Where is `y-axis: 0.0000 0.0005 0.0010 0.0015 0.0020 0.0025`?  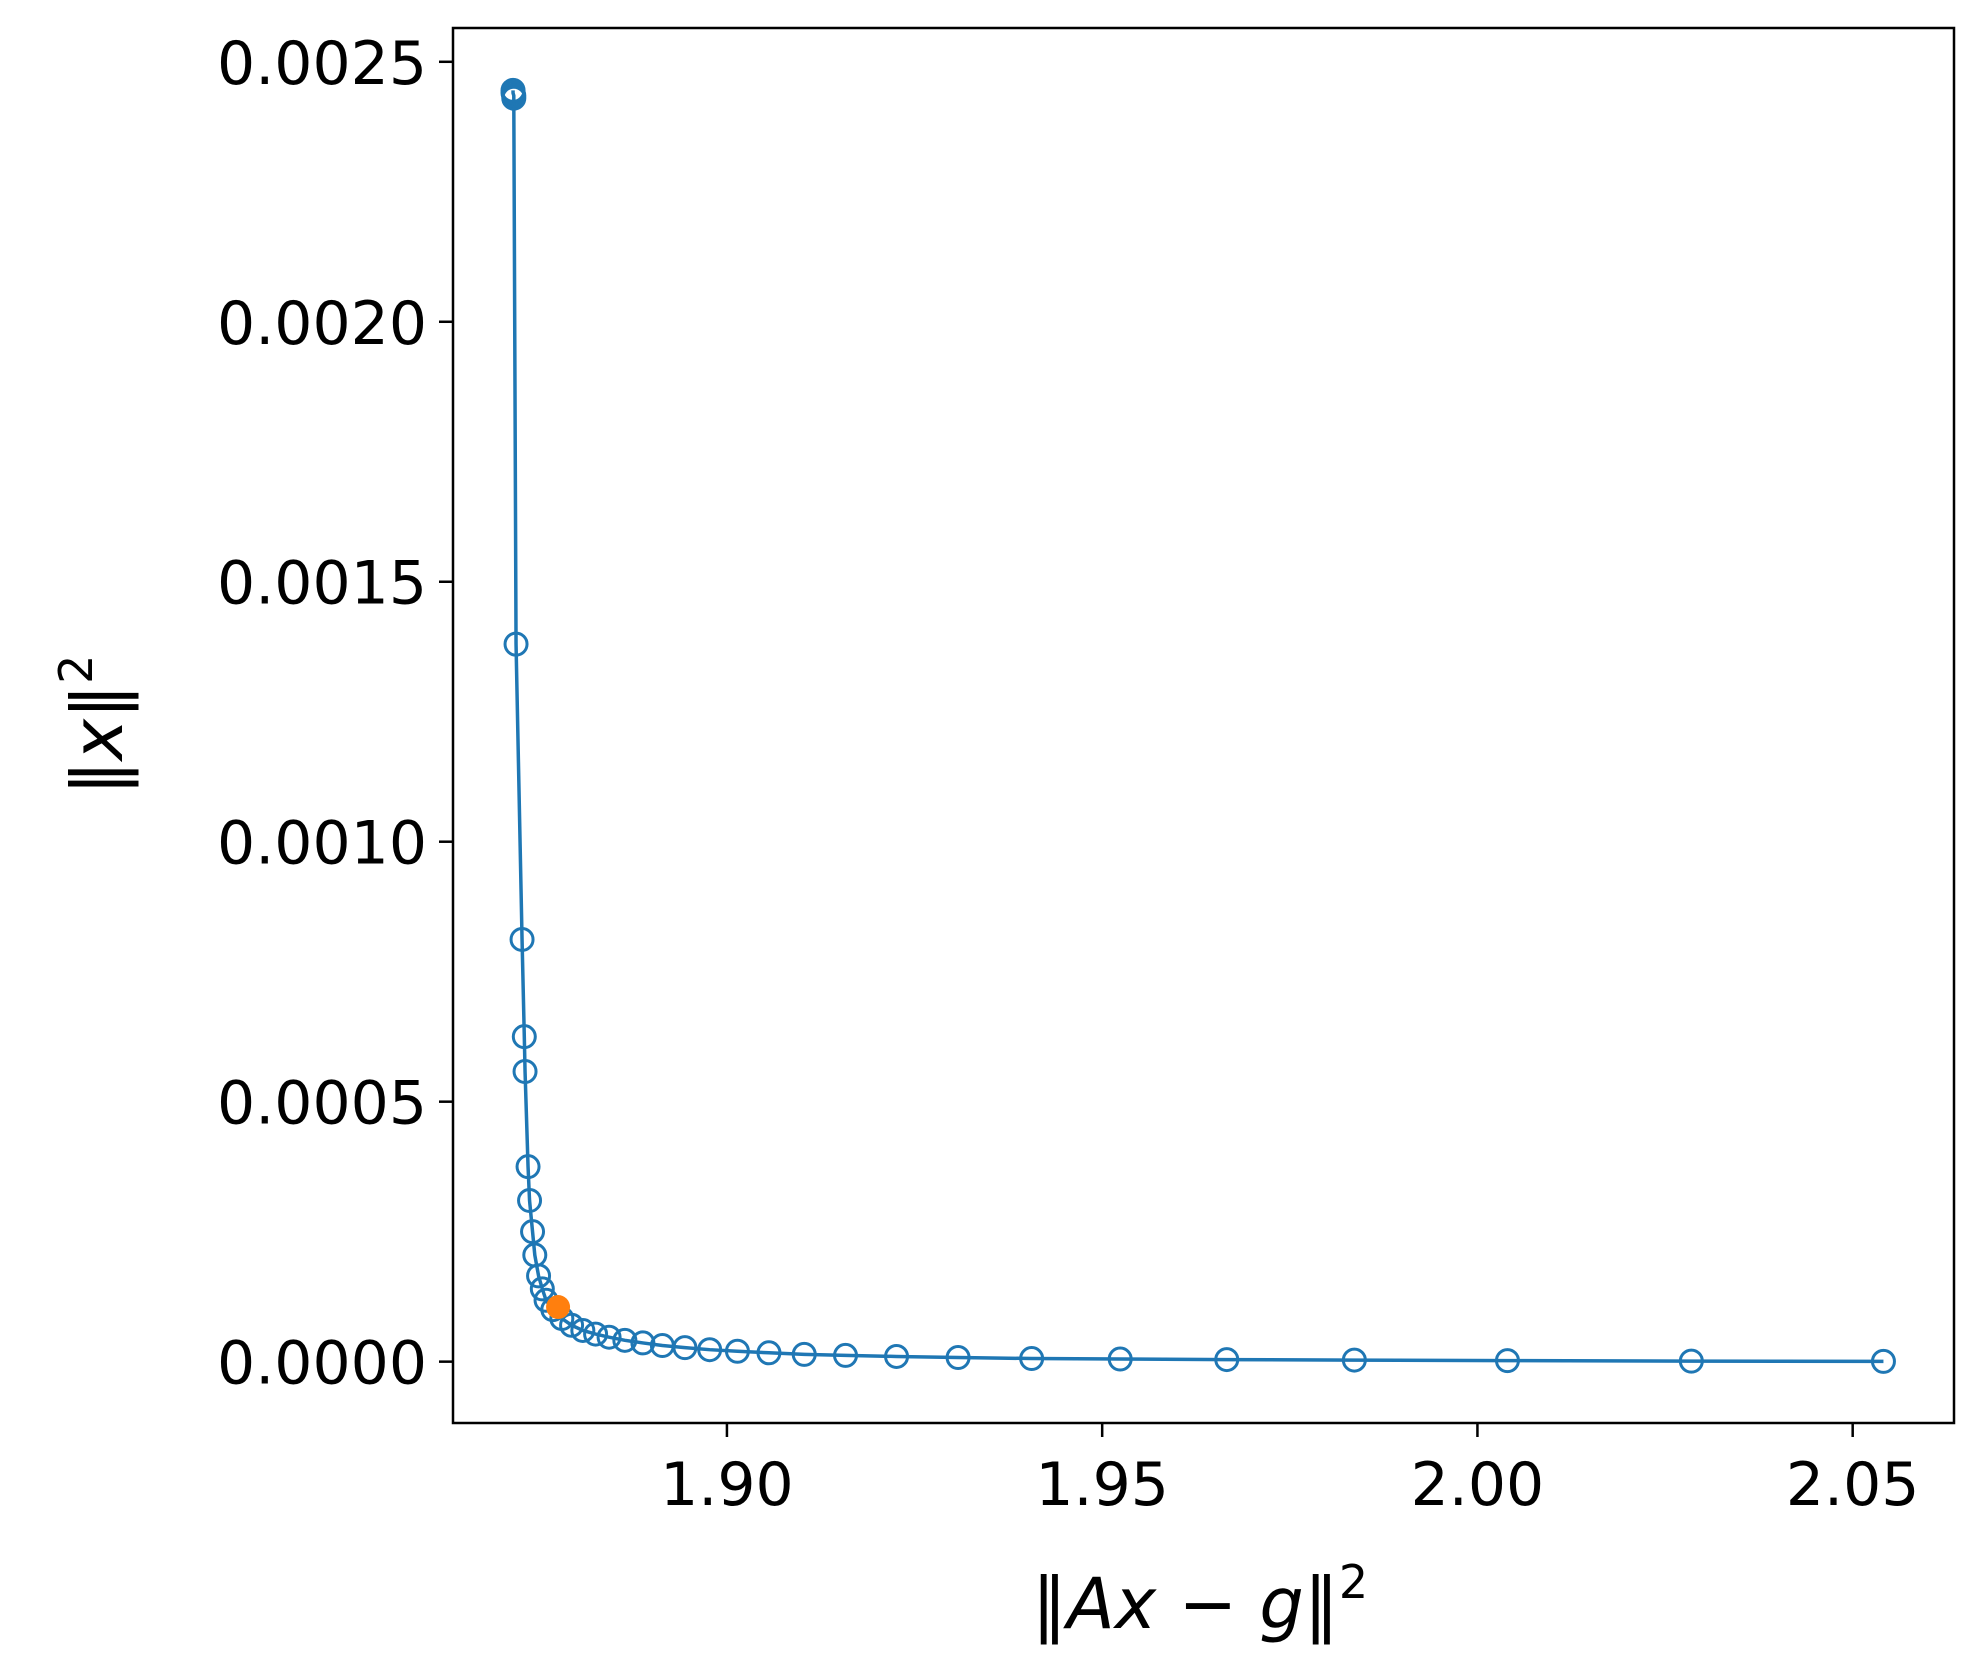 y-axis: 0.0000 0.0005 0.0010 0.0015 0.0020 0.0025 is located at coordinates (335, 714).